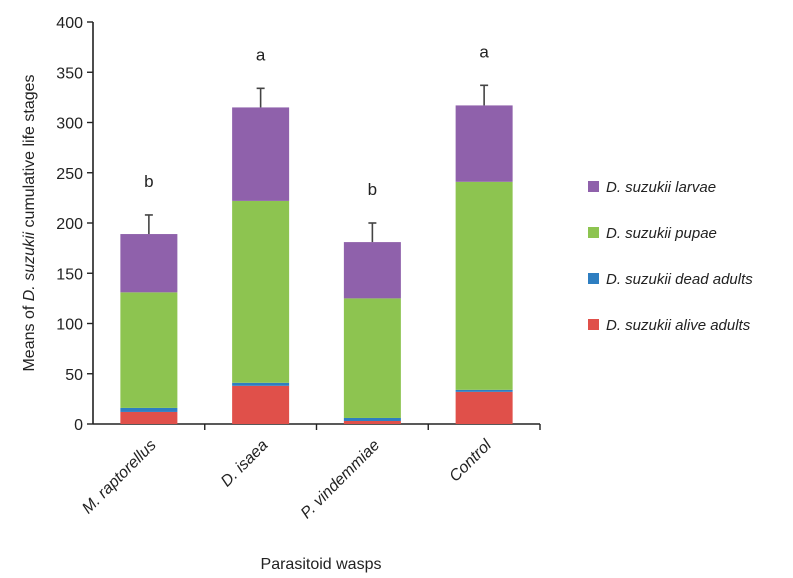 The height and width of the screenshot is (578, 793). Describe the element at coordinates (69, 23) in the screenshot. I see `y-tick-label: 400` at that location.